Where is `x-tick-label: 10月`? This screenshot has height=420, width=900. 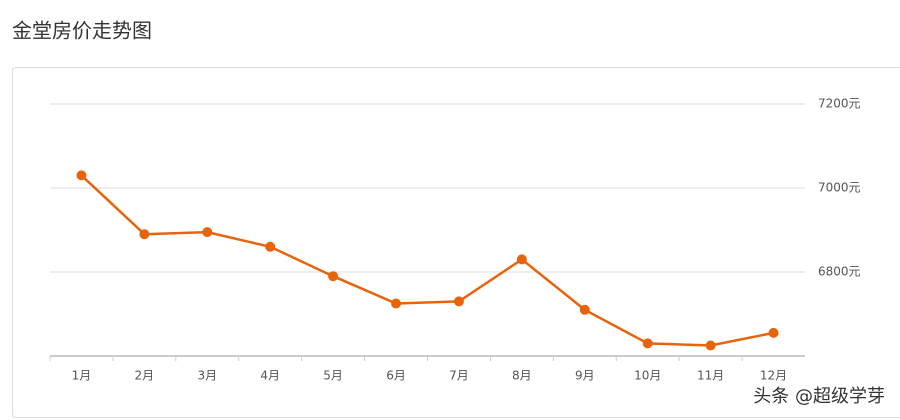
x-tick-label: 10月 is located at coordinates (647, 376).